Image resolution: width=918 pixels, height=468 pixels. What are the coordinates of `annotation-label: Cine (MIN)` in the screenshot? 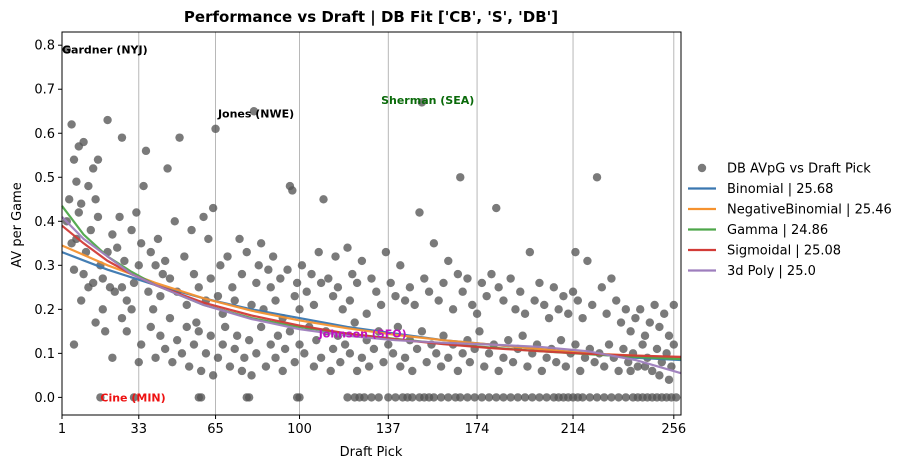 It's located at (132, 397).